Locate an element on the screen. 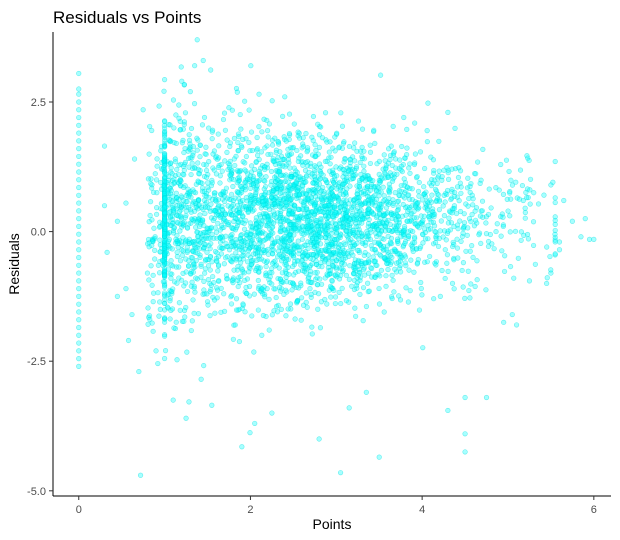 The image size is (620, 540). y-tick-label: 0.0 is located at coordinates (38, 233).